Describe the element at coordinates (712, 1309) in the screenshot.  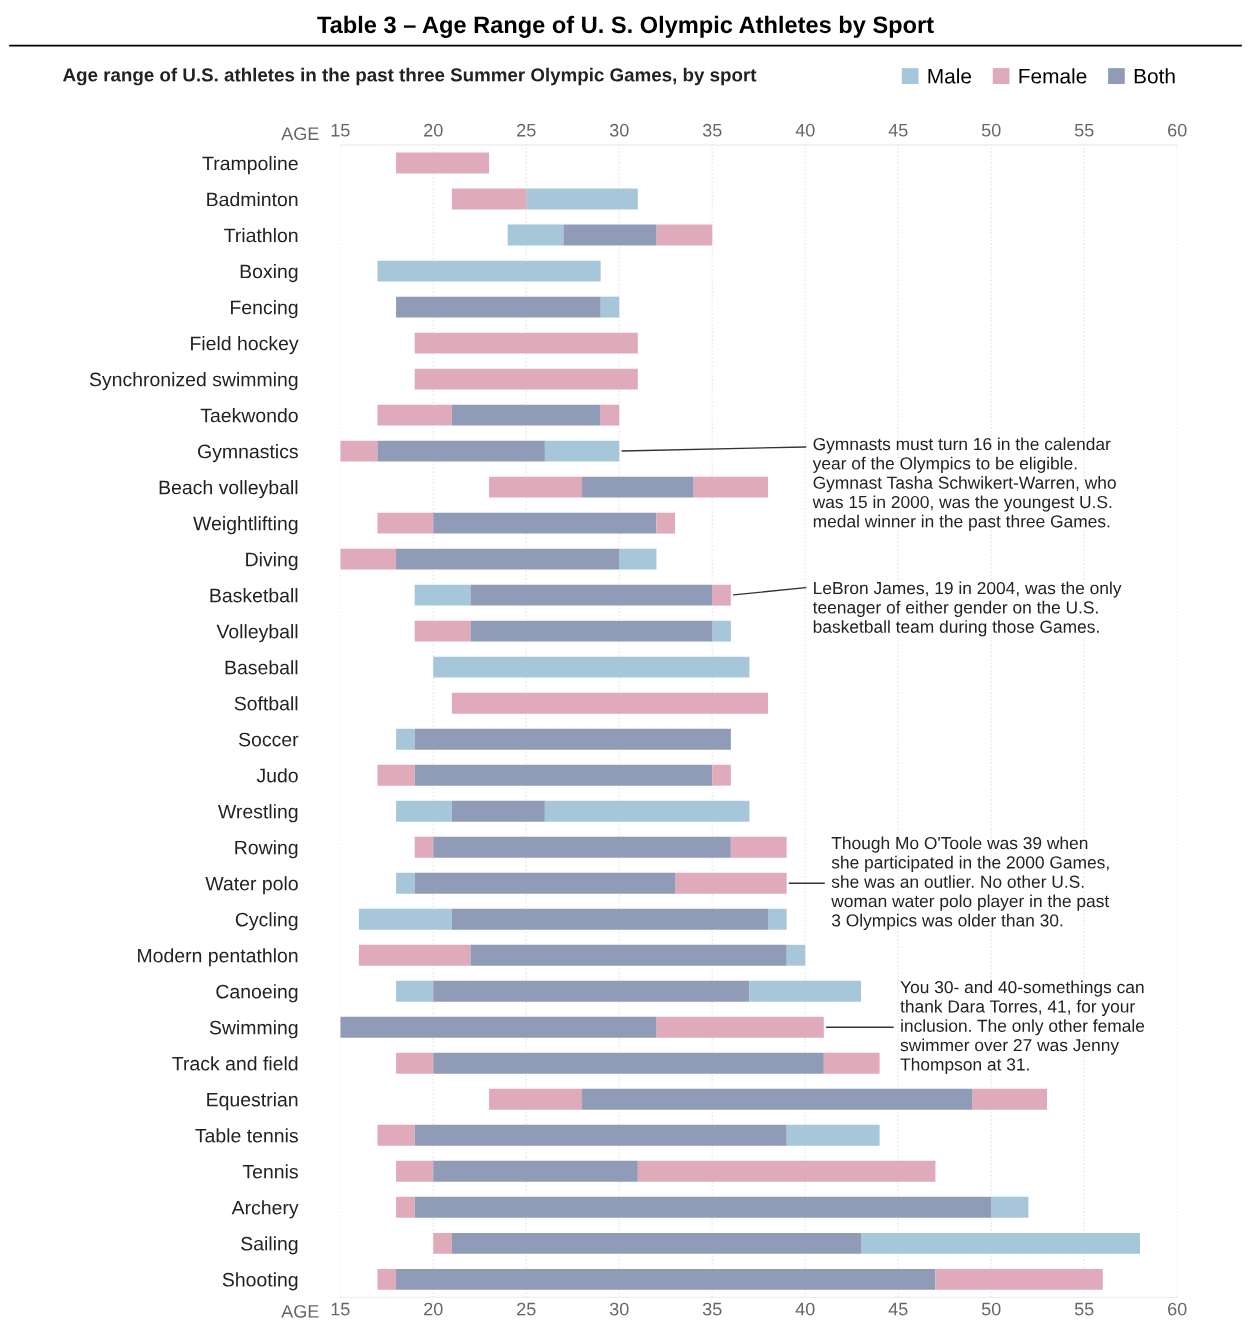
I see `x-tick-label: 35` at that location.